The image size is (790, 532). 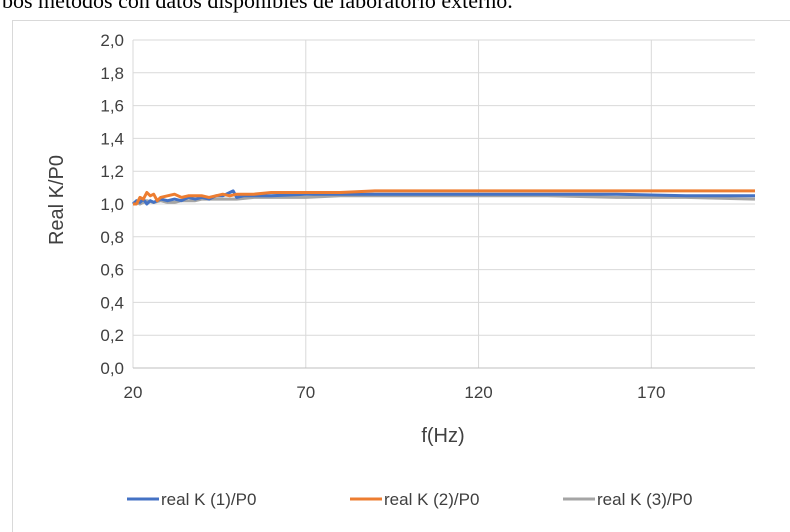 I want to click on y-tick-label: 1,2, so click(x=112, y=171).